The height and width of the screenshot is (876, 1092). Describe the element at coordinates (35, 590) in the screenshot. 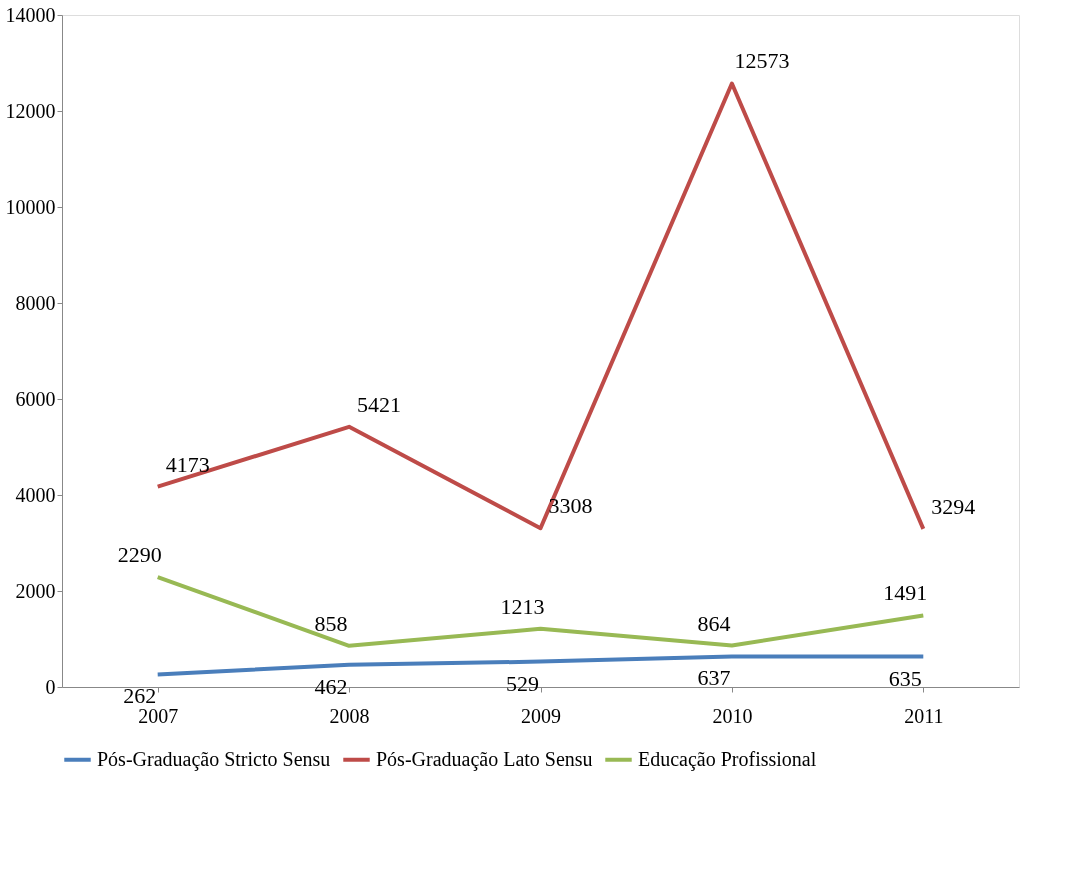

I see `y-tick-label: 2000` at that location.